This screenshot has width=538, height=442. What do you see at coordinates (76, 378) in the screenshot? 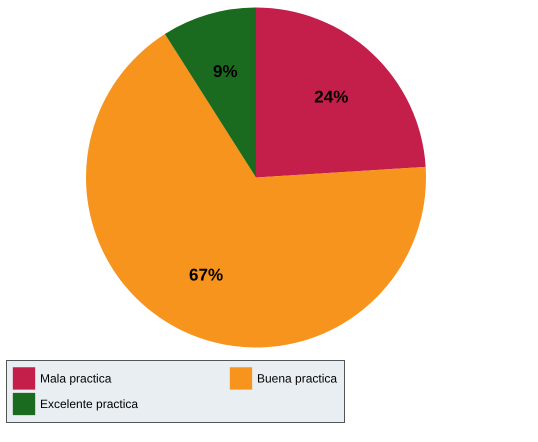
I see `legend-label: Mala practica` at bounding box center [76, 378].